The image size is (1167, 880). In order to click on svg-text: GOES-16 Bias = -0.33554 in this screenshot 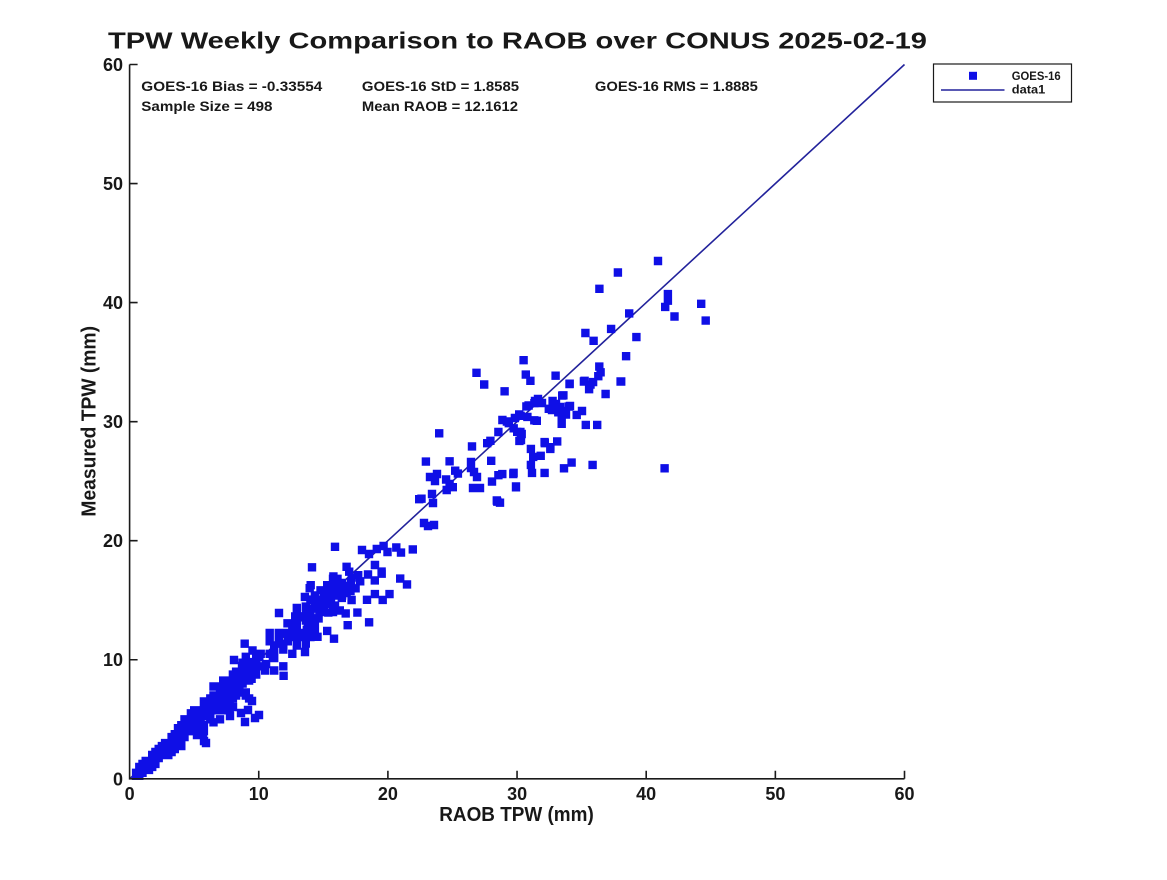, I will do `click(231, 86)`.